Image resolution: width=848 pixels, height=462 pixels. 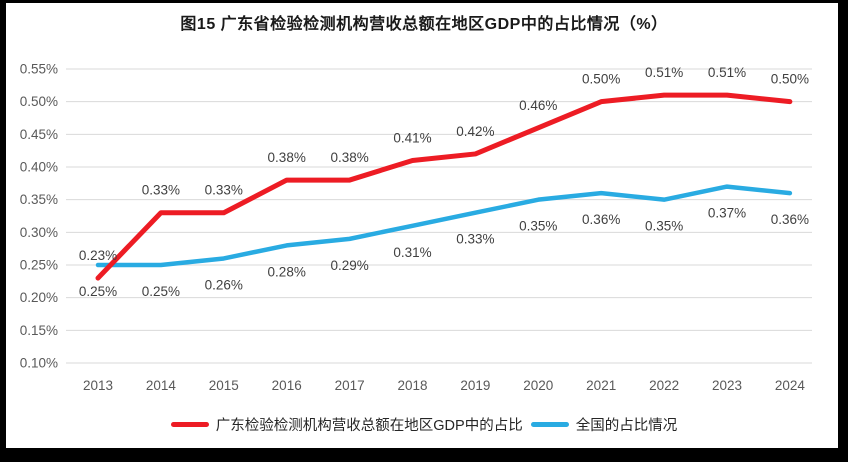 I want to click on y-axis-tick-label: 0.40%, so click(x=39, y=167).